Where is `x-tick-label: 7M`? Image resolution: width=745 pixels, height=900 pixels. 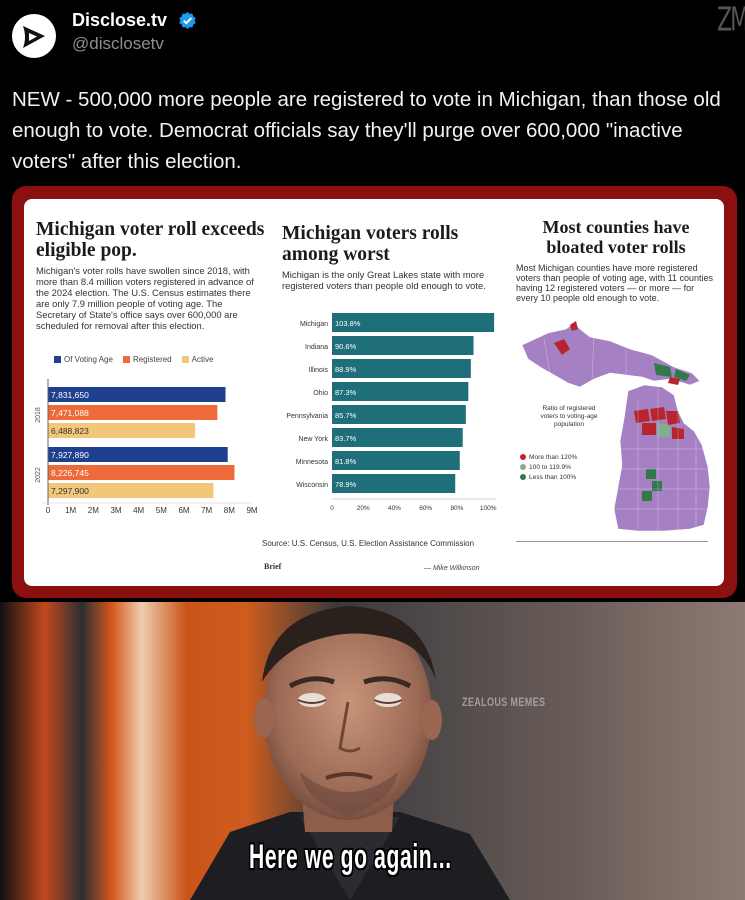 x-tick-label: 7M is located at coordinates (206, 510).